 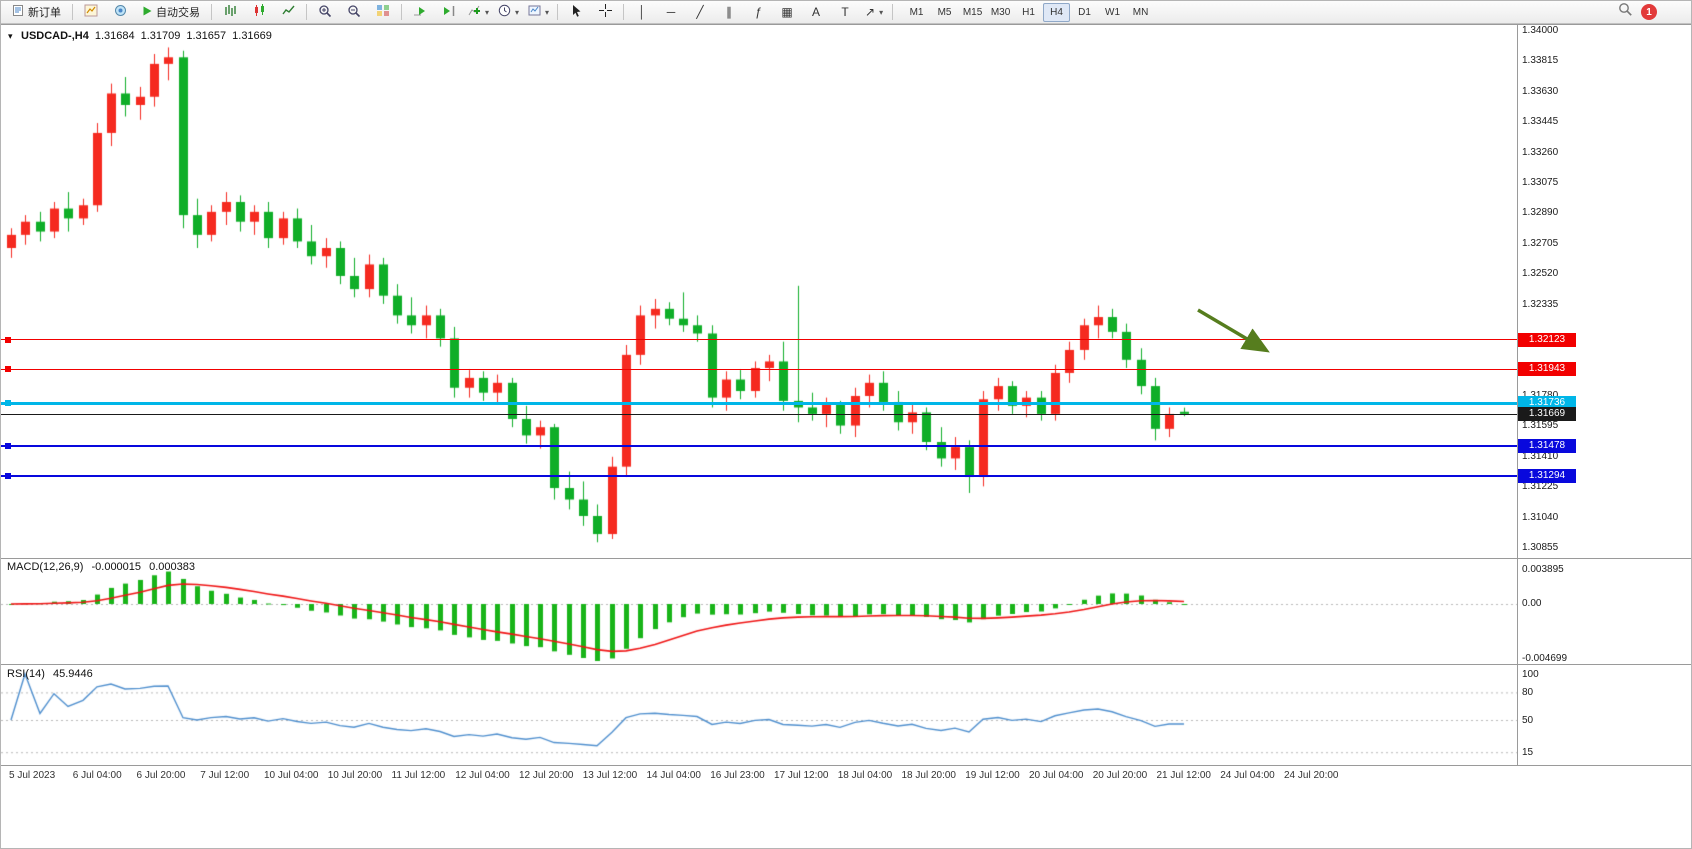 What do you see at coordinates (870, 12) in the screenshot?
I see `arrow-object-icon: ↗` at bounding box center [870, 12].